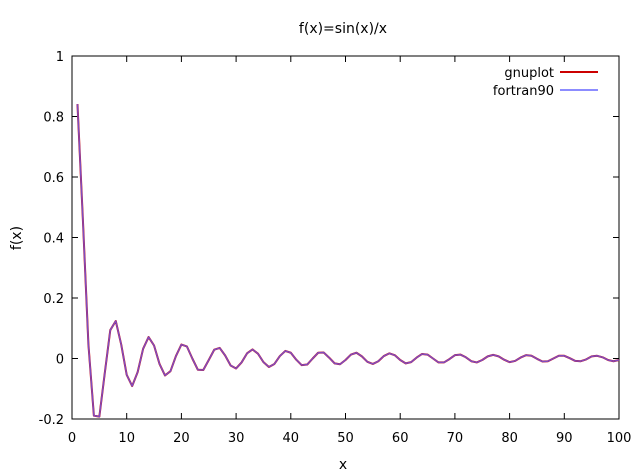  Describe the element at coordinates (53, 118) in the screenshot. I see `y-tick-0.8-label: 0.8` at that location.